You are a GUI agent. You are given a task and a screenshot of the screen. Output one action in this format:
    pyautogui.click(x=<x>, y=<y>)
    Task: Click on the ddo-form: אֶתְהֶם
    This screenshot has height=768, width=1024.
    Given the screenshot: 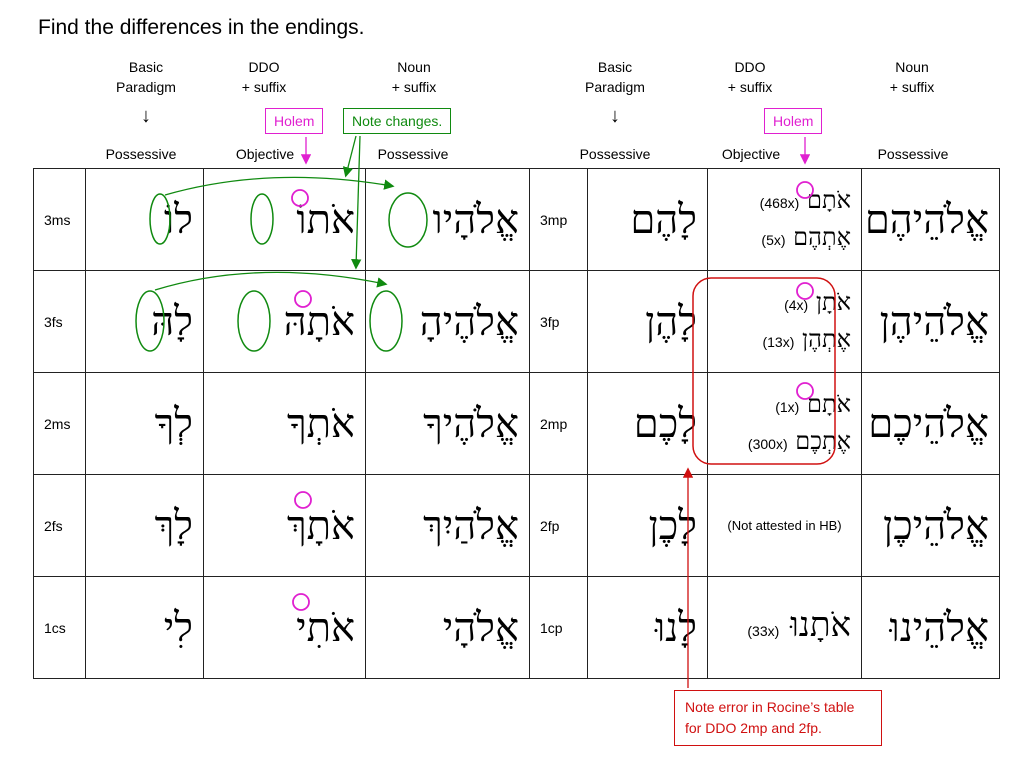 What is the action you would take?
    pyautogui.click(x=822, y=236)
    